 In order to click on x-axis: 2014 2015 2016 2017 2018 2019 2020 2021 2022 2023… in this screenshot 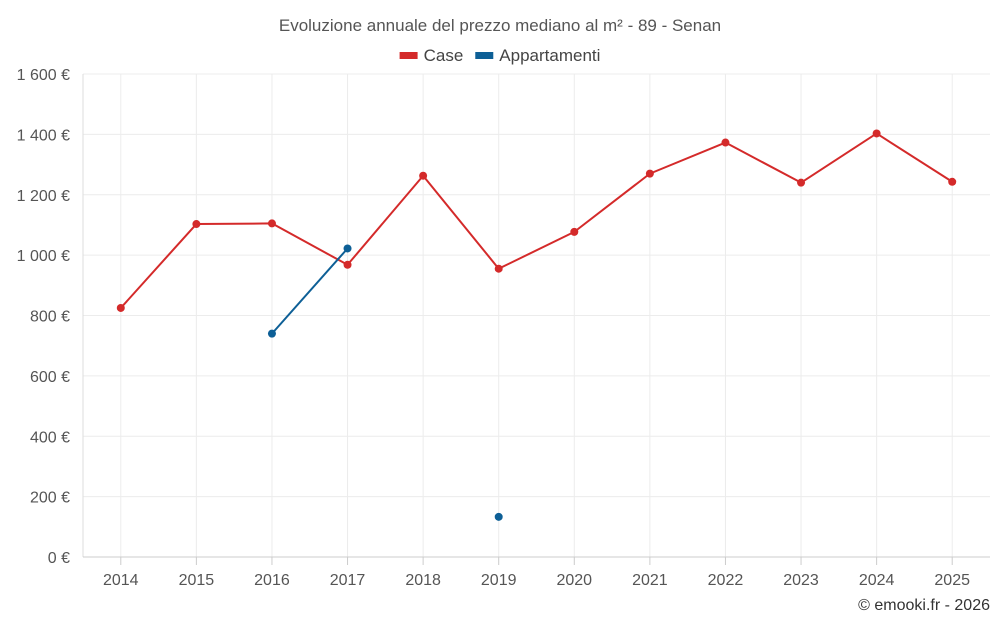, I will do `click(536, 573)`.